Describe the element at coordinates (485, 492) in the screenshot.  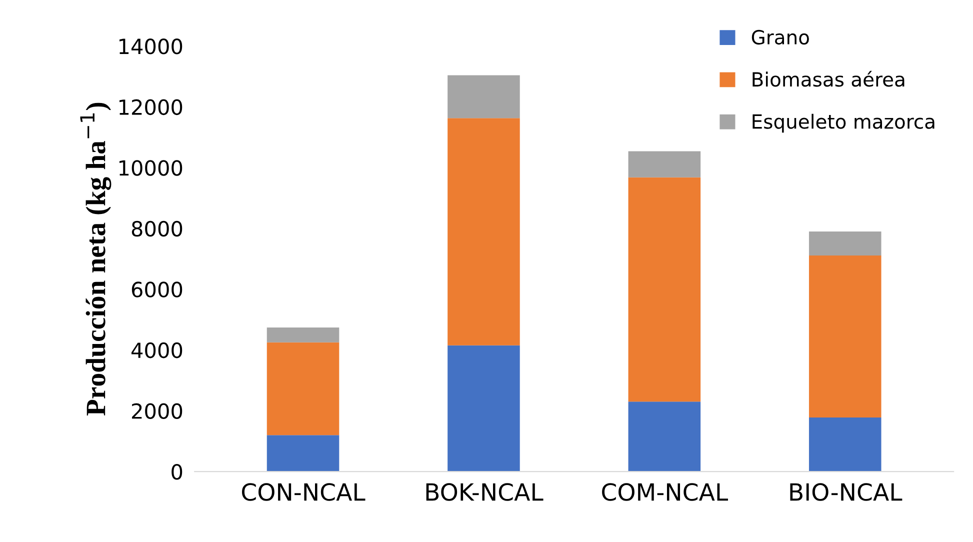
I see `x-tick-label: BOK-NCAL` at that location.